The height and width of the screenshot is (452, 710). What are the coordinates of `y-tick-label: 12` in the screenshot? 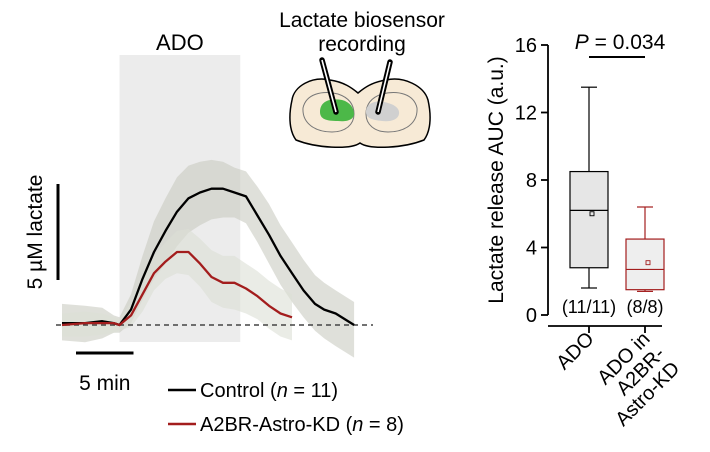 It's located at (526, 114).